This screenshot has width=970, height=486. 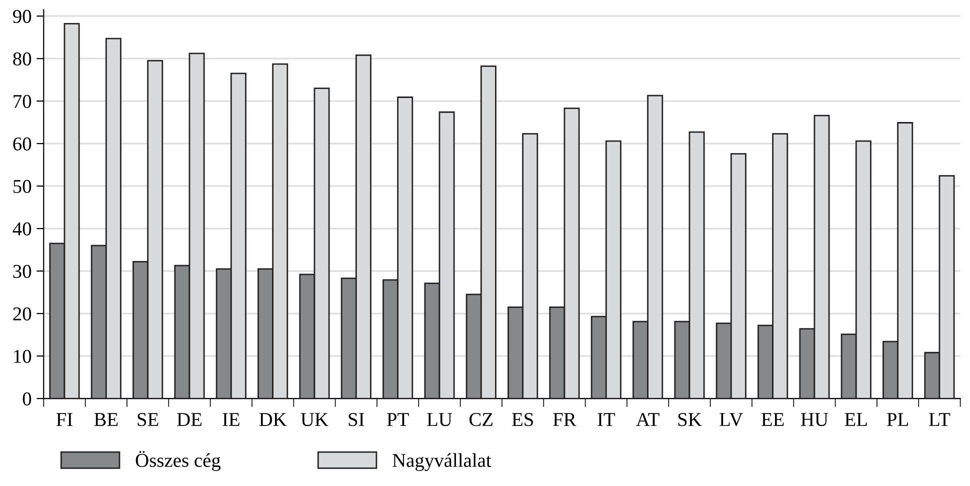 I want to click on y-tick-label: 50, so click(x=23, y=186).